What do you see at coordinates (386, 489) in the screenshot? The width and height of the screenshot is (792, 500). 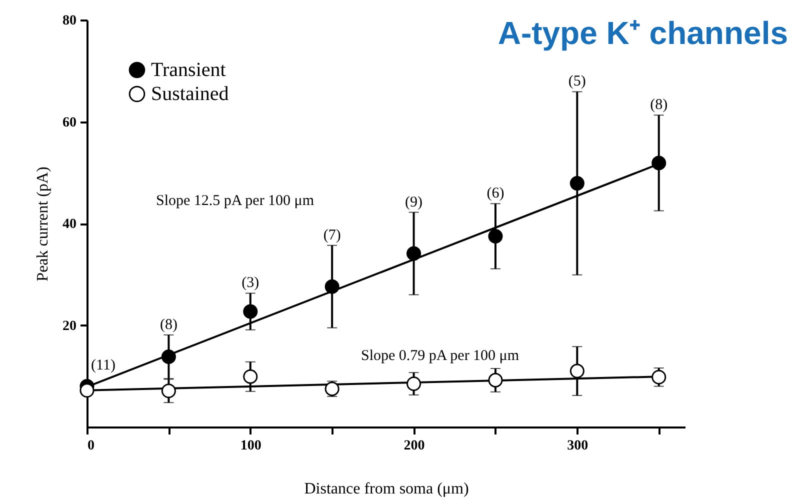 I see `x-axis-title: Distance from soma (μm)` at bounding box center [386, 489].